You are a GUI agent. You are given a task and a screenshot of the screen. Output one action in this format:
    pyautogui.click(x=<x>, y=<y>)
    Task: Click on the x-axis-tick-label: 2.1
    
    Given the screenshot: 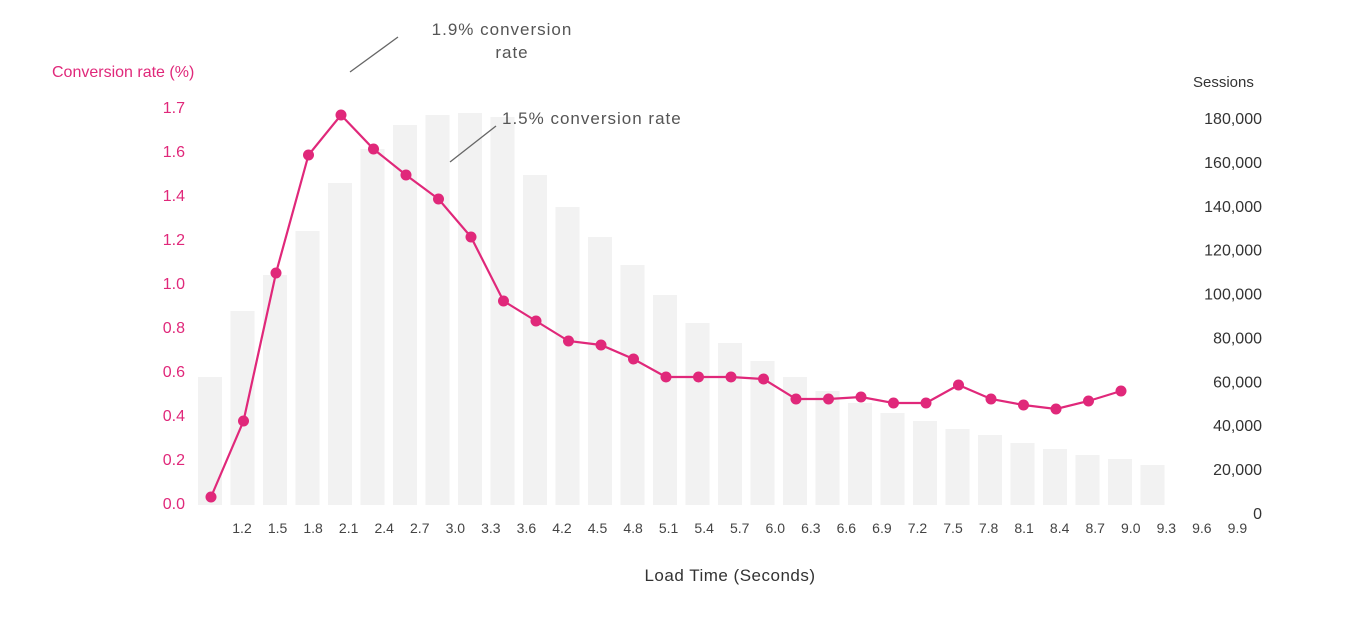 What is the action you would take?
    pyautogui.click(x=349, y=528)
    